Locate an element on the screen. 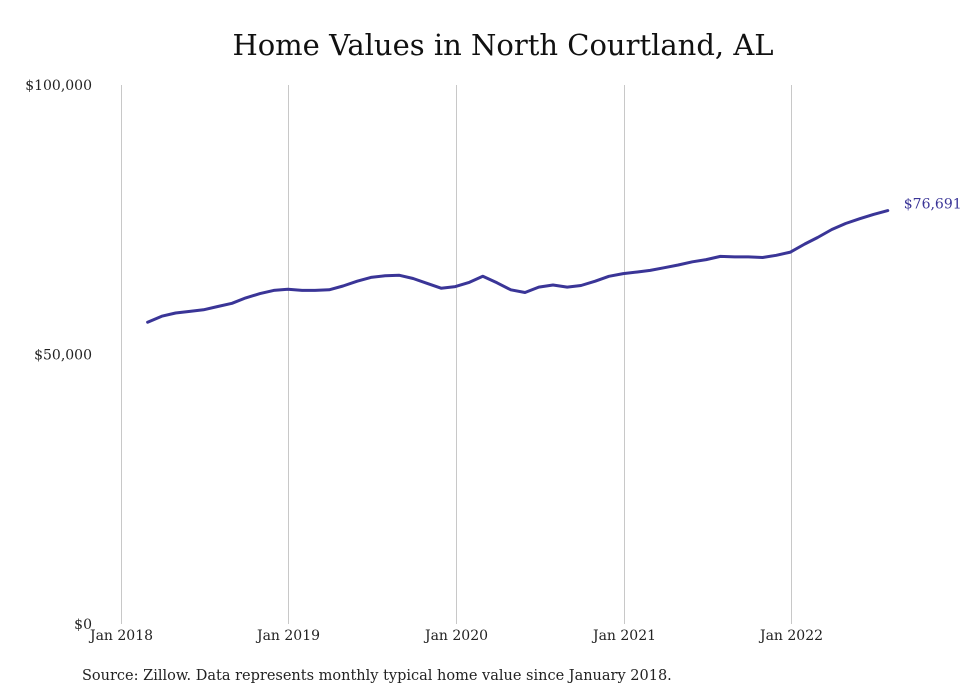 The height and width of the screenshot is (699, 980). x-tick-label: Jan 2022 is located at coordinates (790, 636).